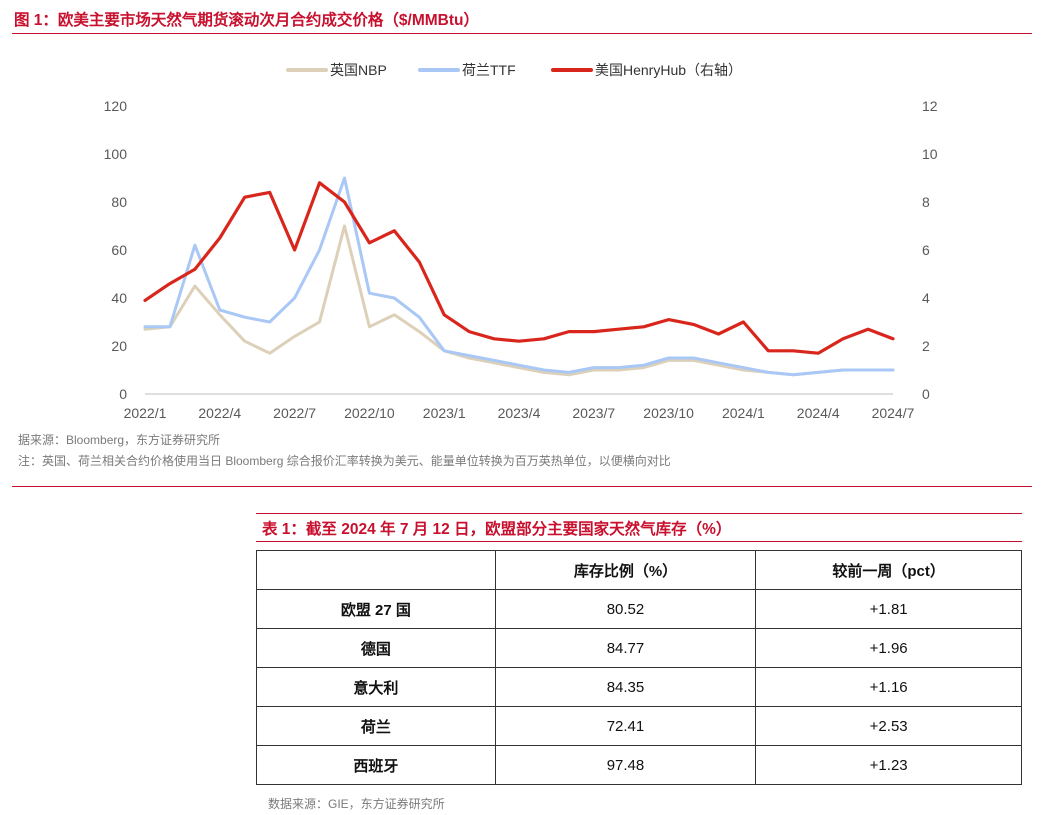  What do you see at coordinates (294, 413) in the screenshot?
I see `x-tick-label: 2022/7` at bounding box center [294, 413].